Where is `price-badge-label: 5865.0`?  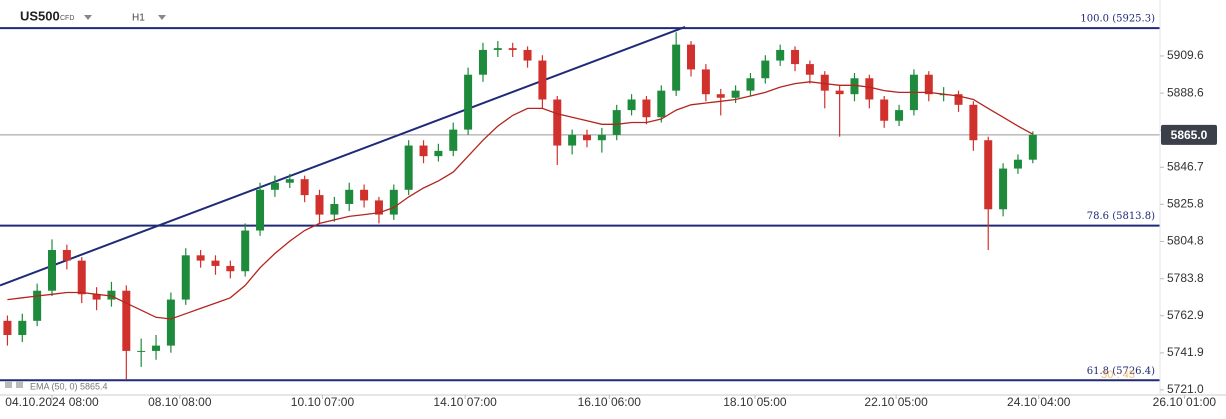 price-badge-label: 5865.0 is located at coordinates (1189, 135).